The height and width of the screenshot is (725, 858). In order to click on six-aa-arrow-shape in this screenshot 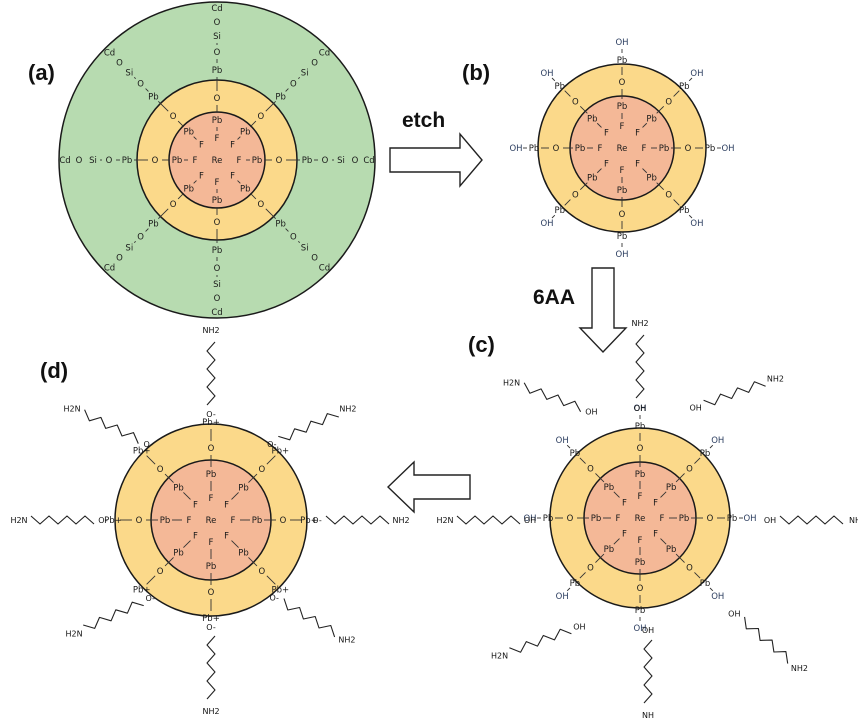, I will do `click(603, 310)`.